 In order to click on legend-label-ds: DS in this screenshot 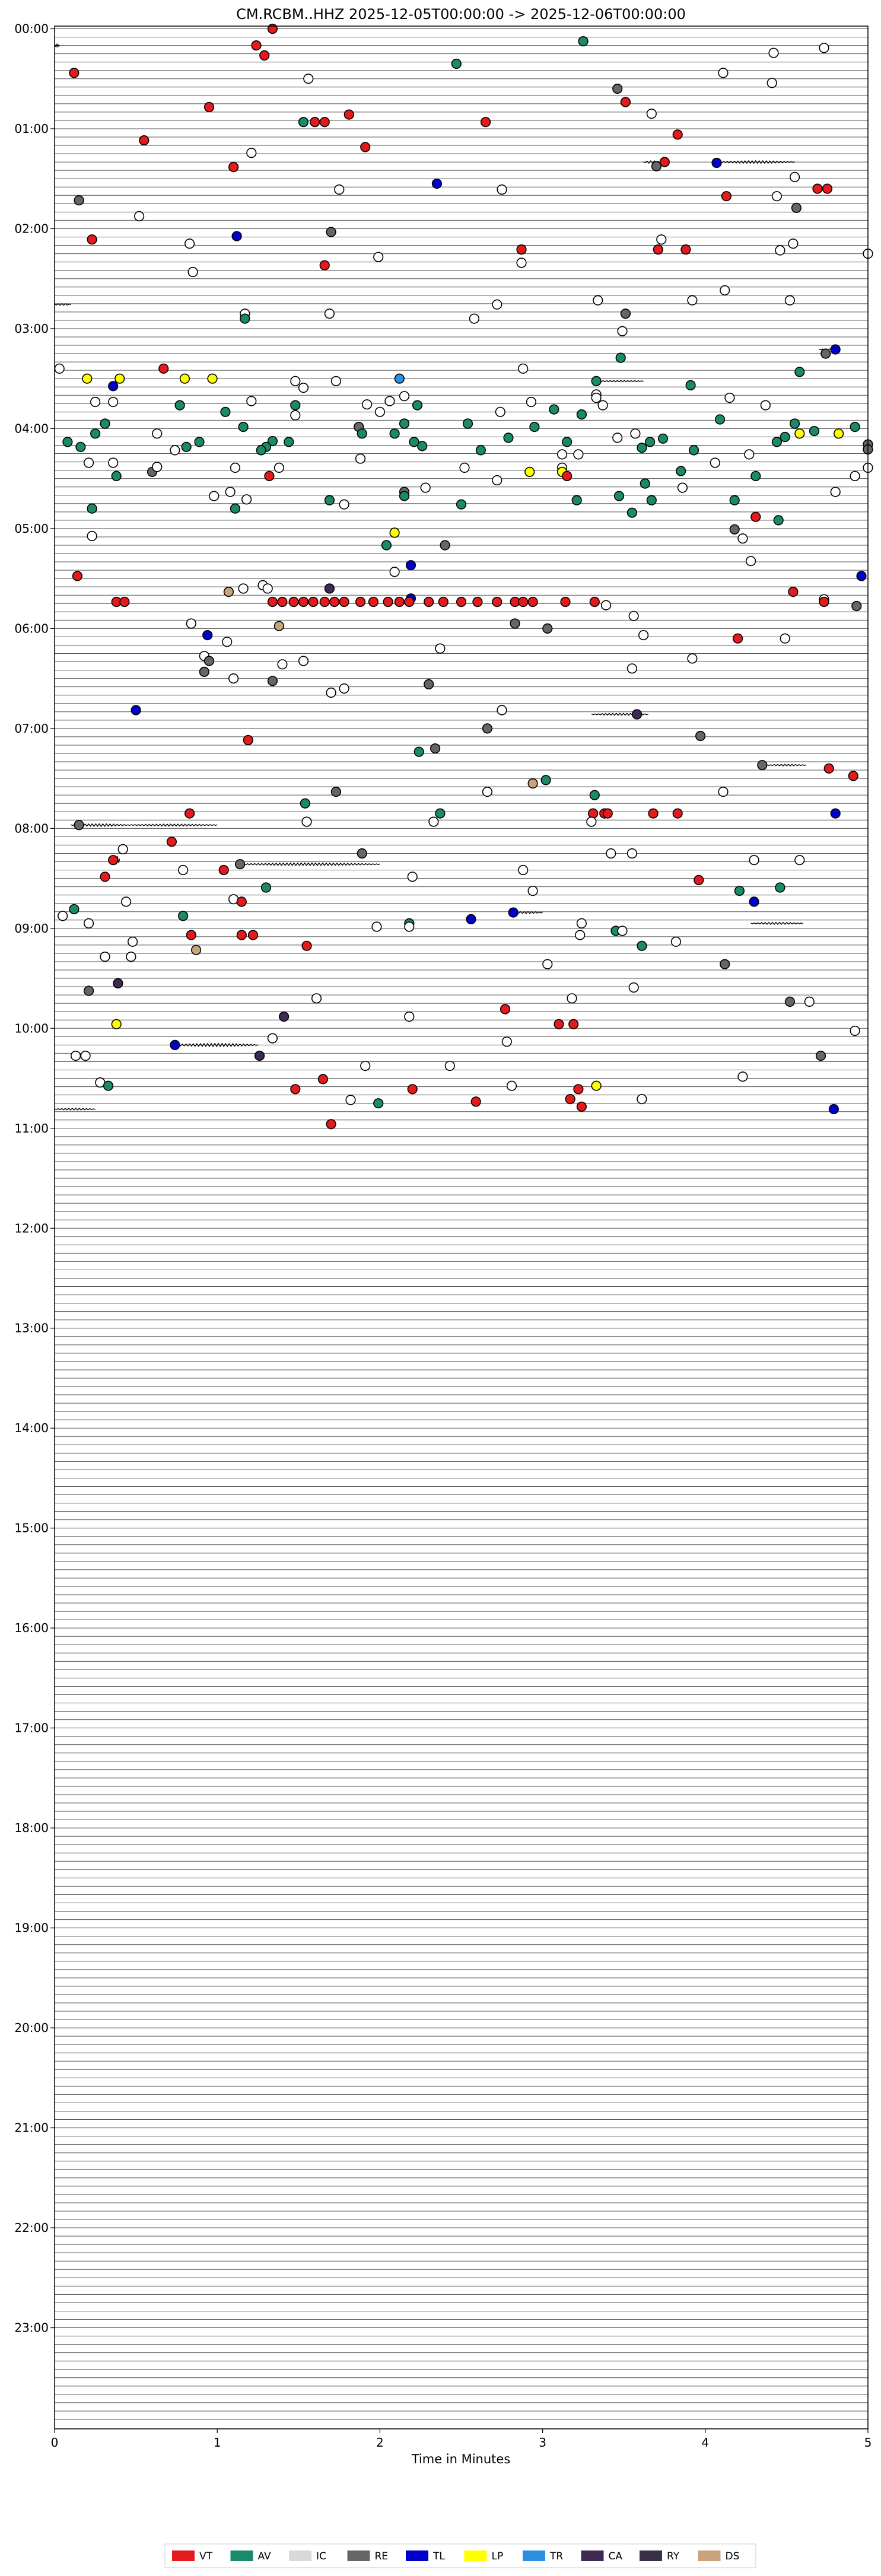, I will do `click(733, 2556)`.